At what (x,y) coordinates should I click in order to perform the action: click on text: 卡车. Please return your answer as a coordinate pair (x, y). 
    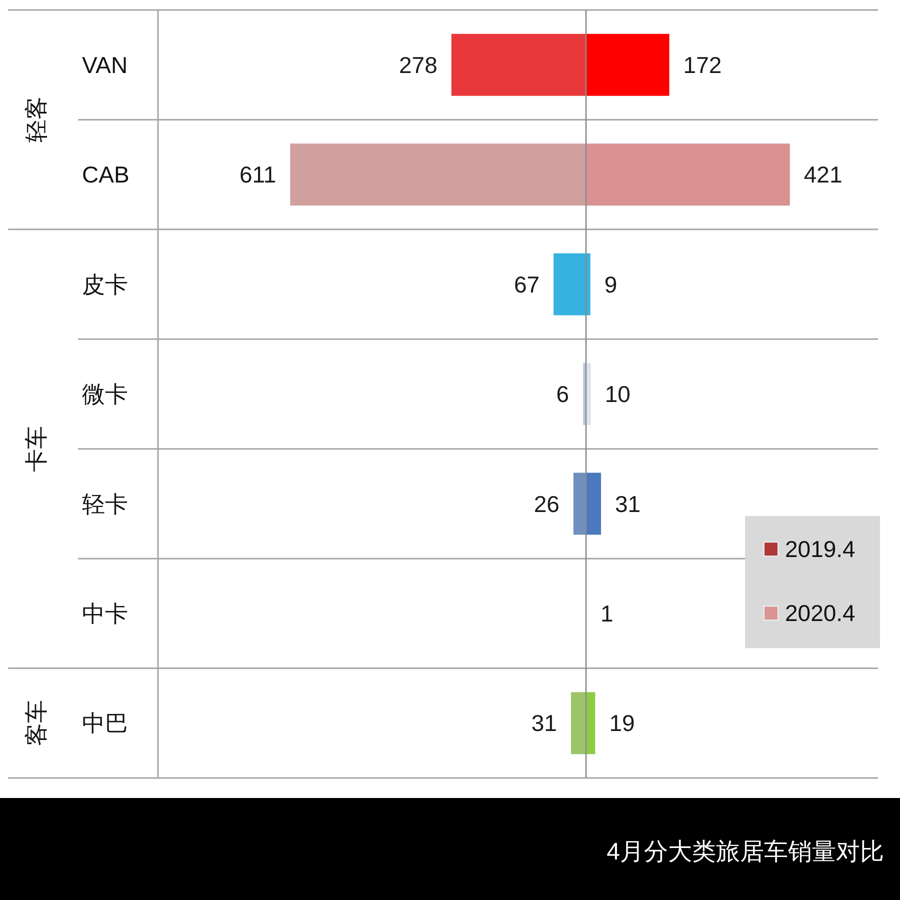
    Looking at the image, I should click on (36, 449).